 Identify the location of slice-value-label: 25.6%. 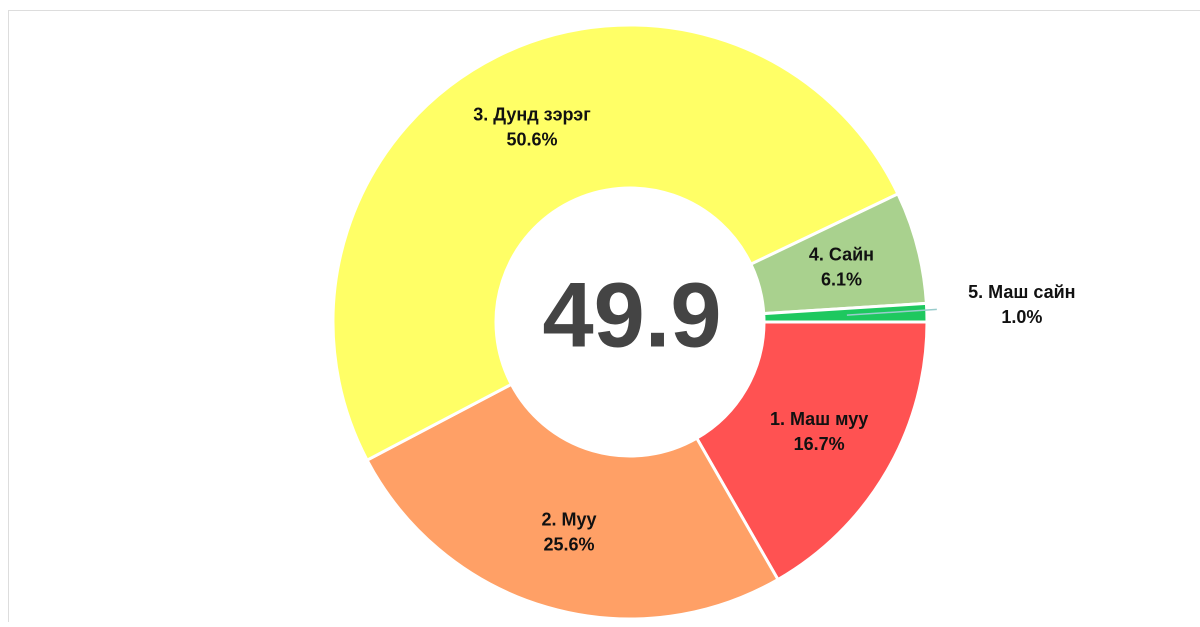
(569, 545).